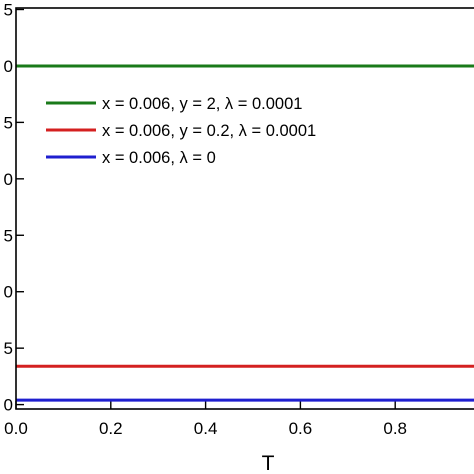  I want to click on x-tick-label: 0.8, so click(395, 428).